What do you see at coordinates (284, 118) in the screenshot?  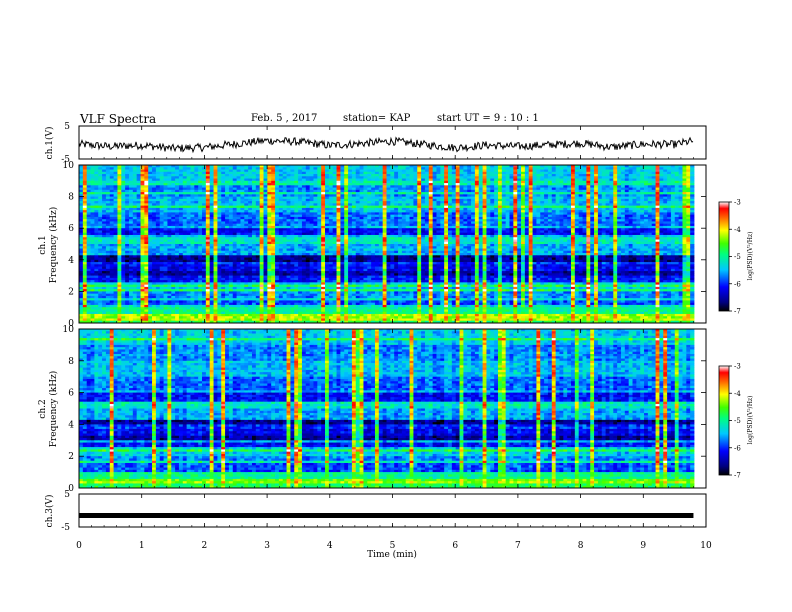 I see `date-label: Feb. 5 , 2017` at bounding box center [284, 118].